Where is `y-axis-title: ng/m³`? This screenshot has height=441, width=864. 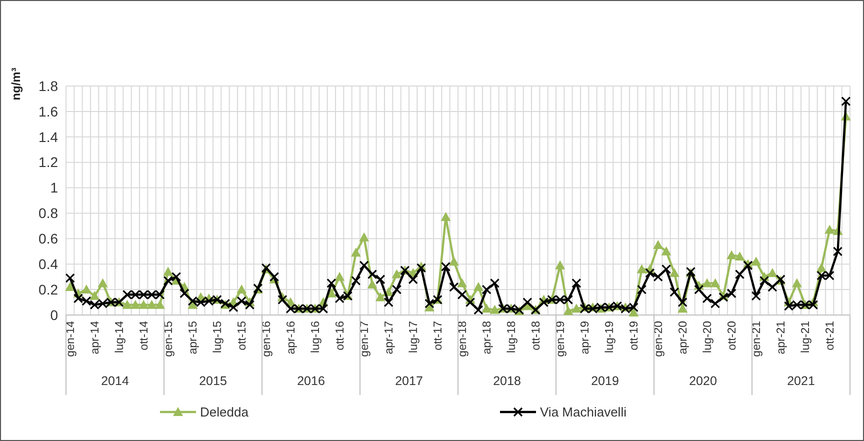 y-axis-title: ng/m³ is located at coordinates (16, 84).